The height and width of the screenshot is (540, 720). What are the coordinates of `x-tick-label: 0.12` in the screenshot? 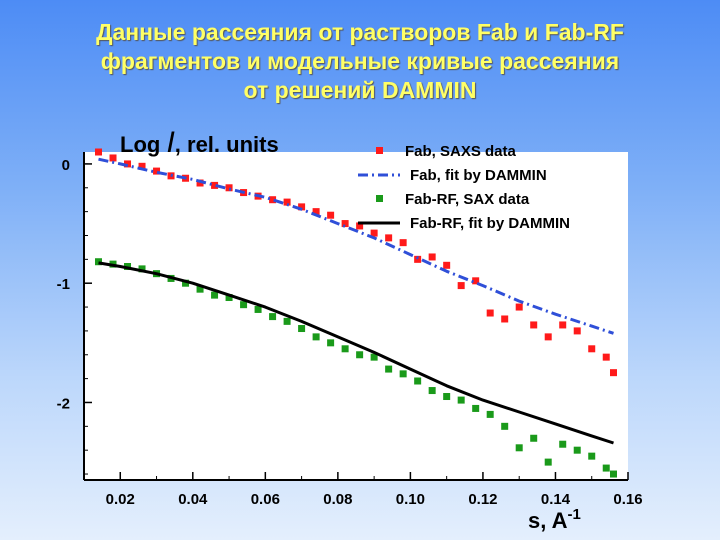 It's located at (482, 499).